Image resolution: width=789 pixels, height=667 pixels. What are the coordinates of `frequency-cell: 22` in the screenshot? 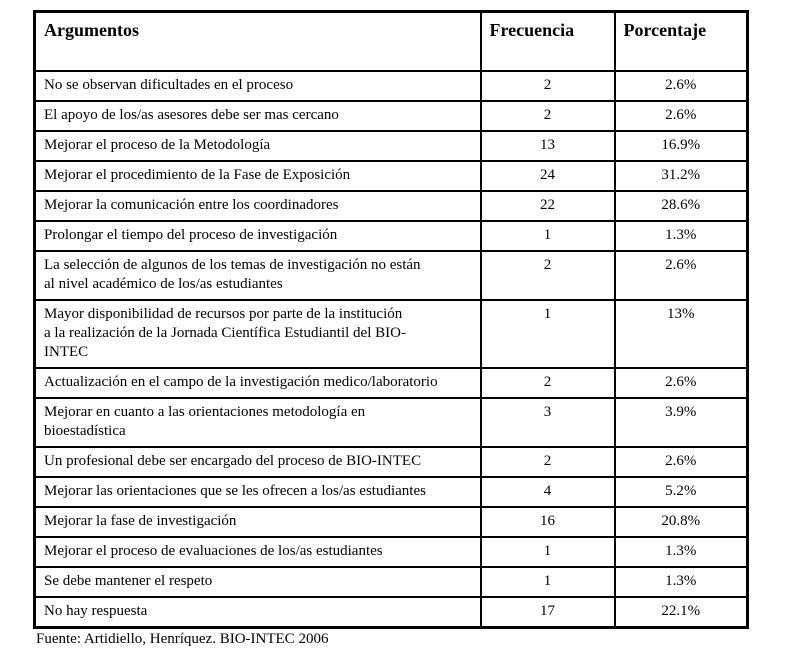 It's located at (547, 206).